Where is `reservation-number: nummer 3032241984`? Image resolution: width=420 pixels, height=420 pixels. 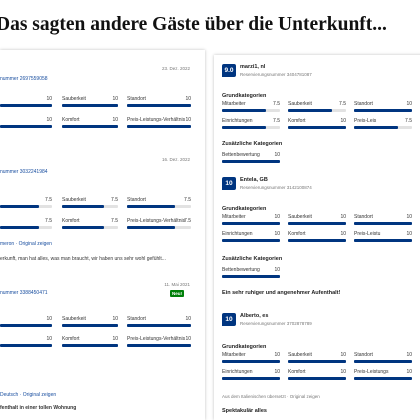 reservation-number: nummer 3032241984 is located at coordinates (24, 172).